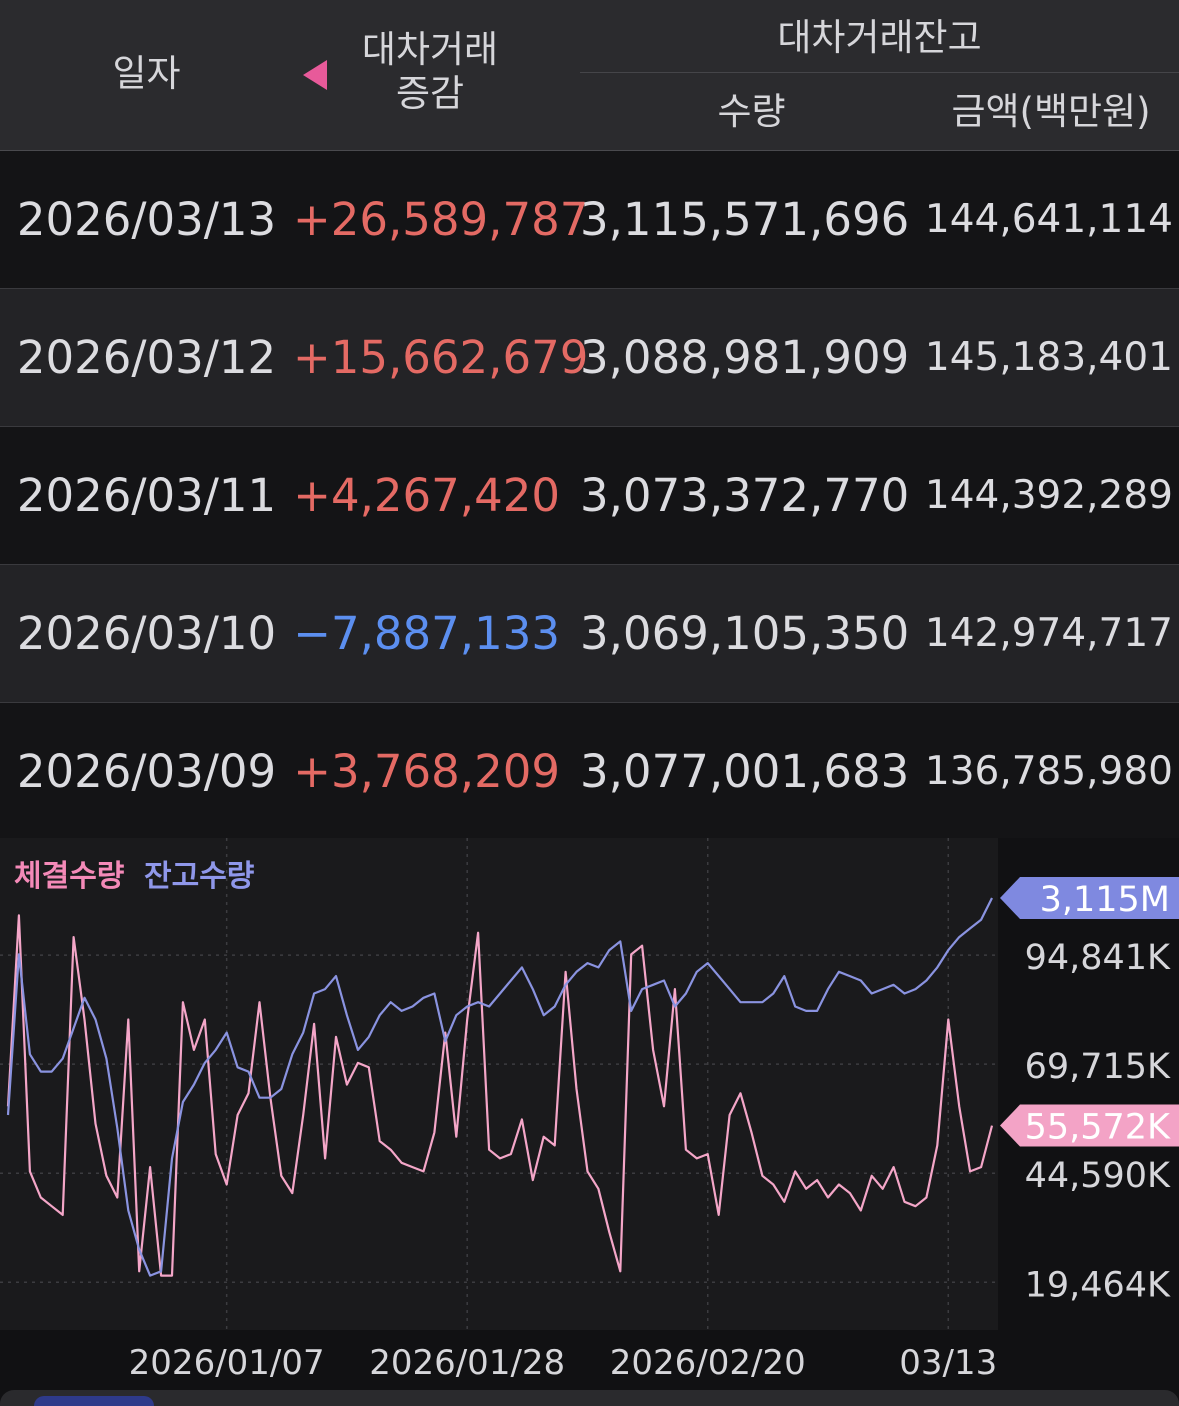 The width and height of the screenshot is (1179, 1406). Describe the element at coordinates (441, 219) in the screenshot. I see `row-change: +26,589,787` at that location.